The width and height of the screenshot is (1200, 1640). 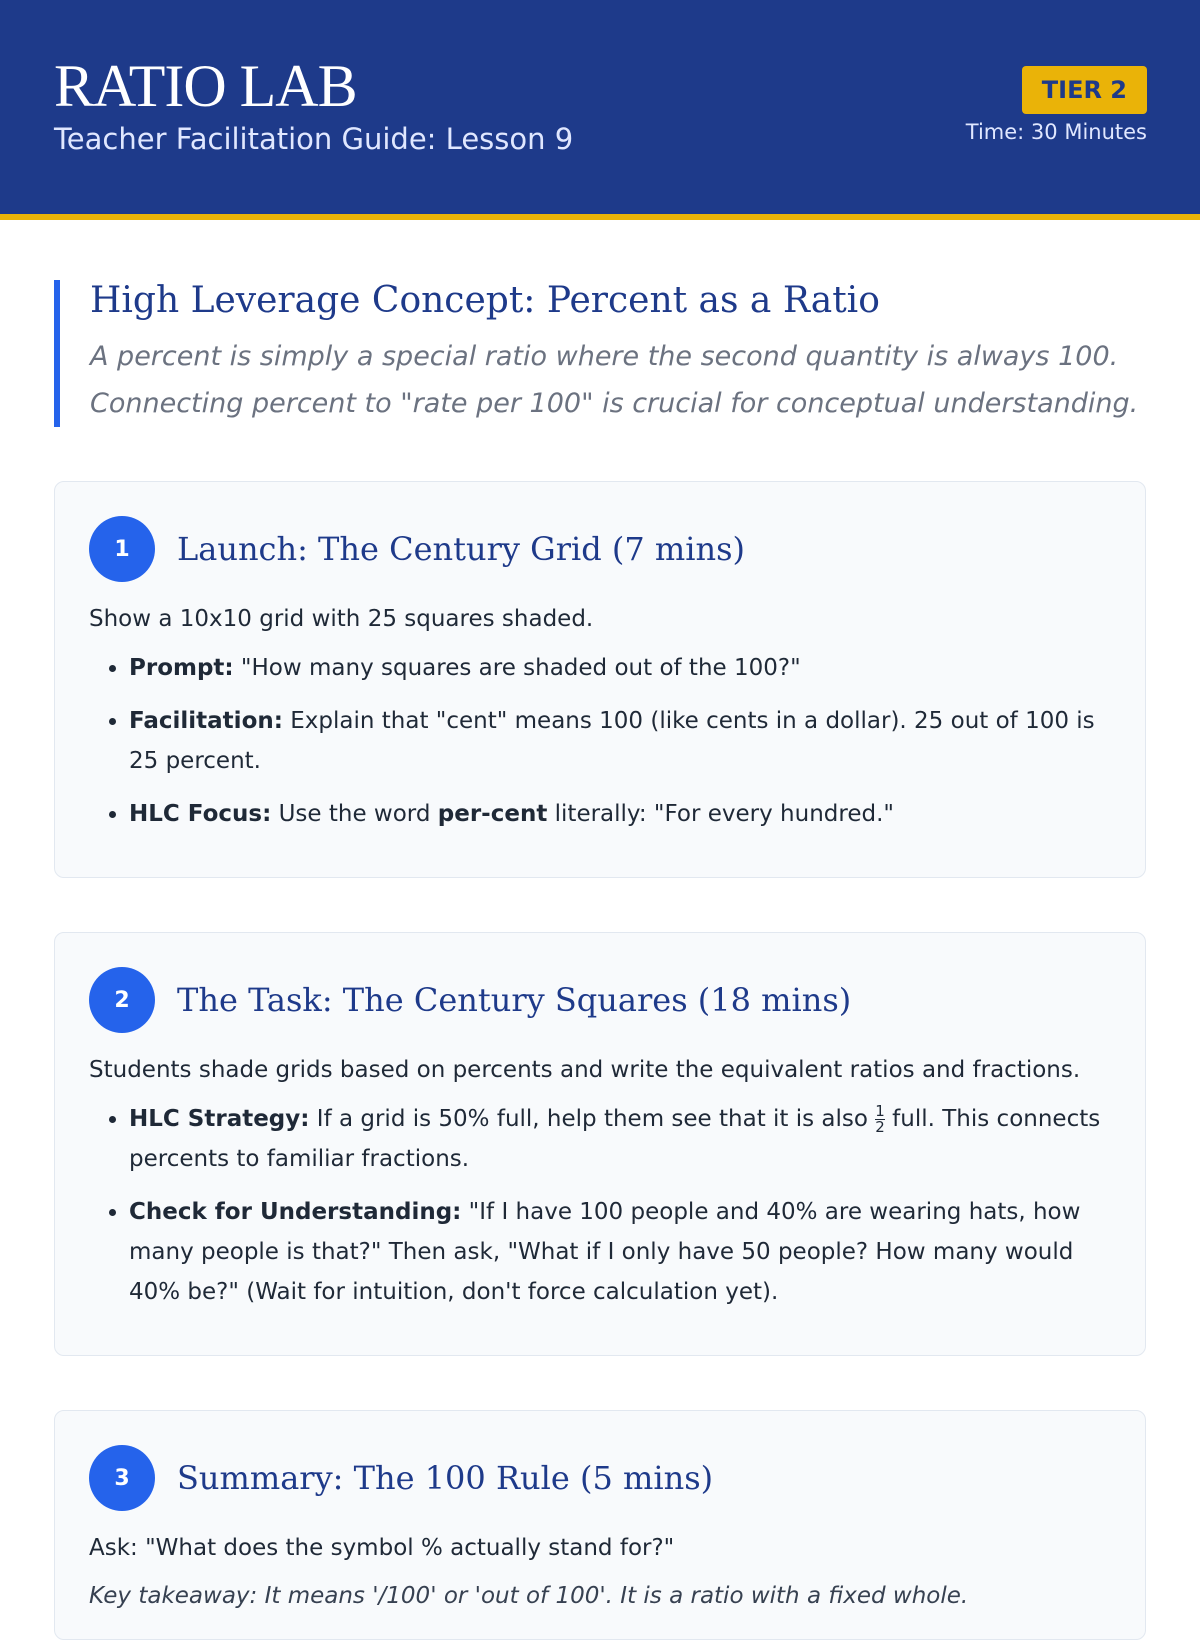 I want to click on step-number: 2, so click(x=122, y=1000).